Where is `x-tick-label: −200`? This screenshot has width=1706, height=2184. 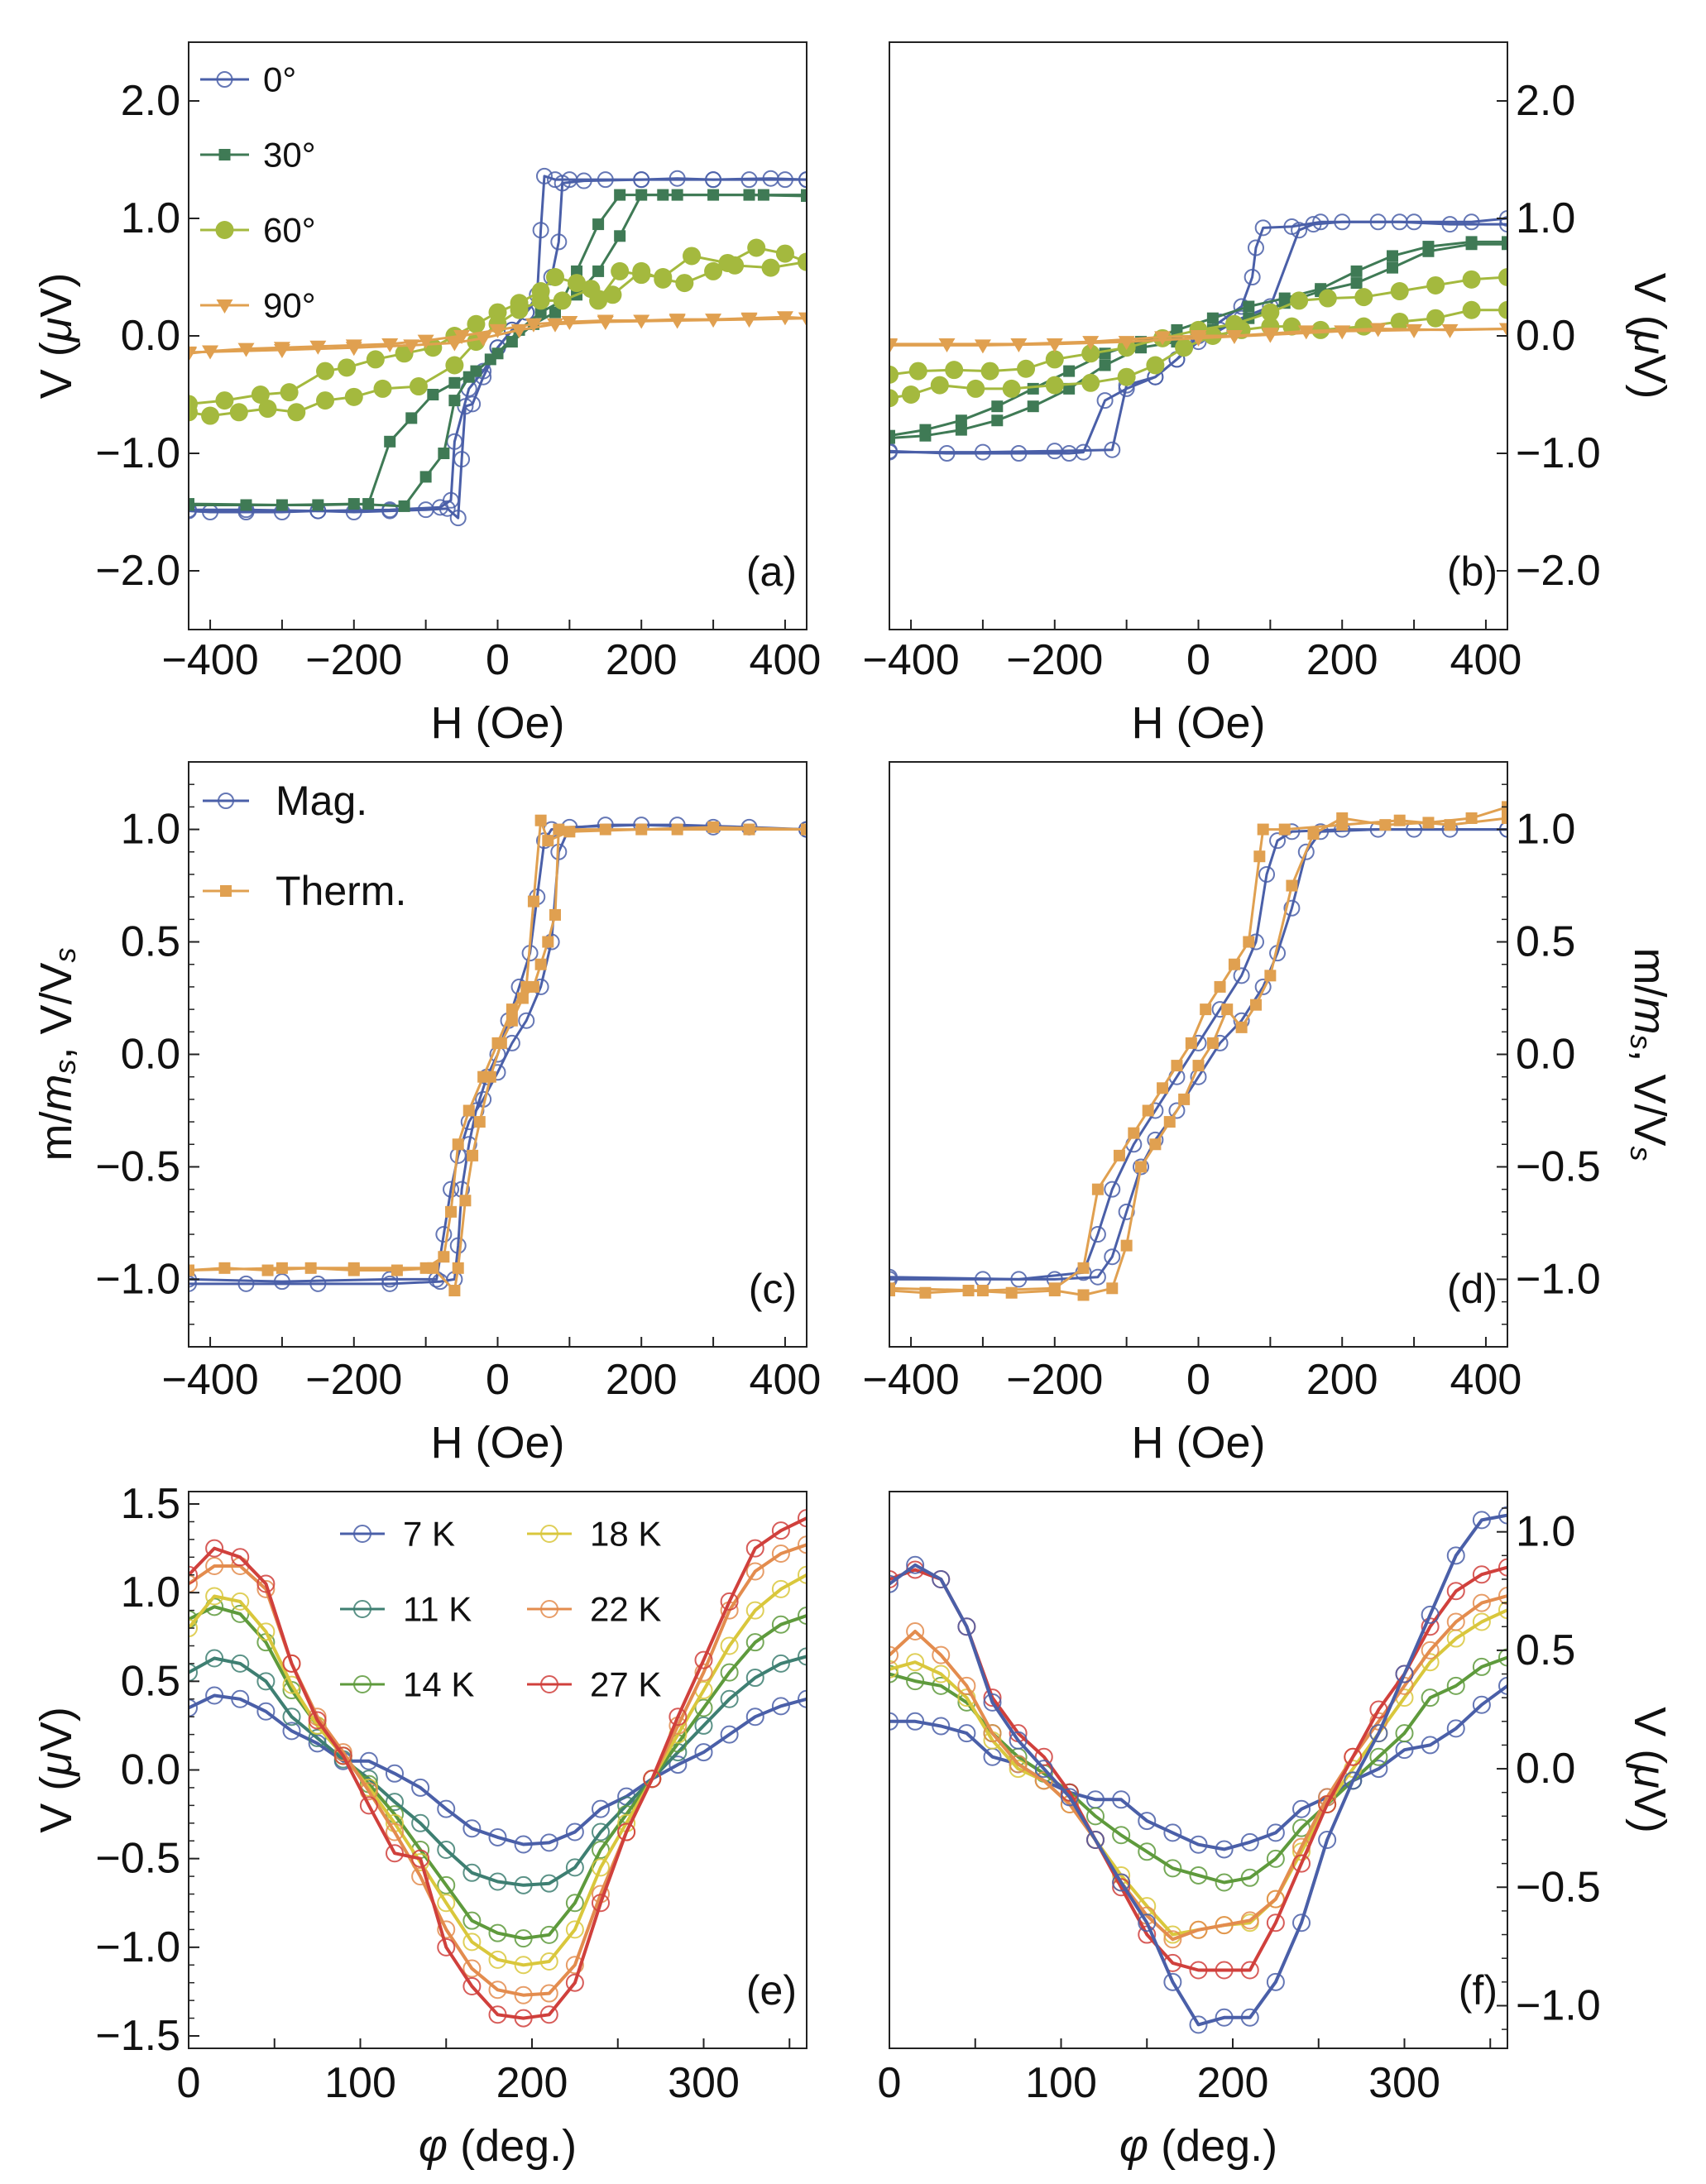
x-tick-label: −200 is located at coordinates (353, 1380).